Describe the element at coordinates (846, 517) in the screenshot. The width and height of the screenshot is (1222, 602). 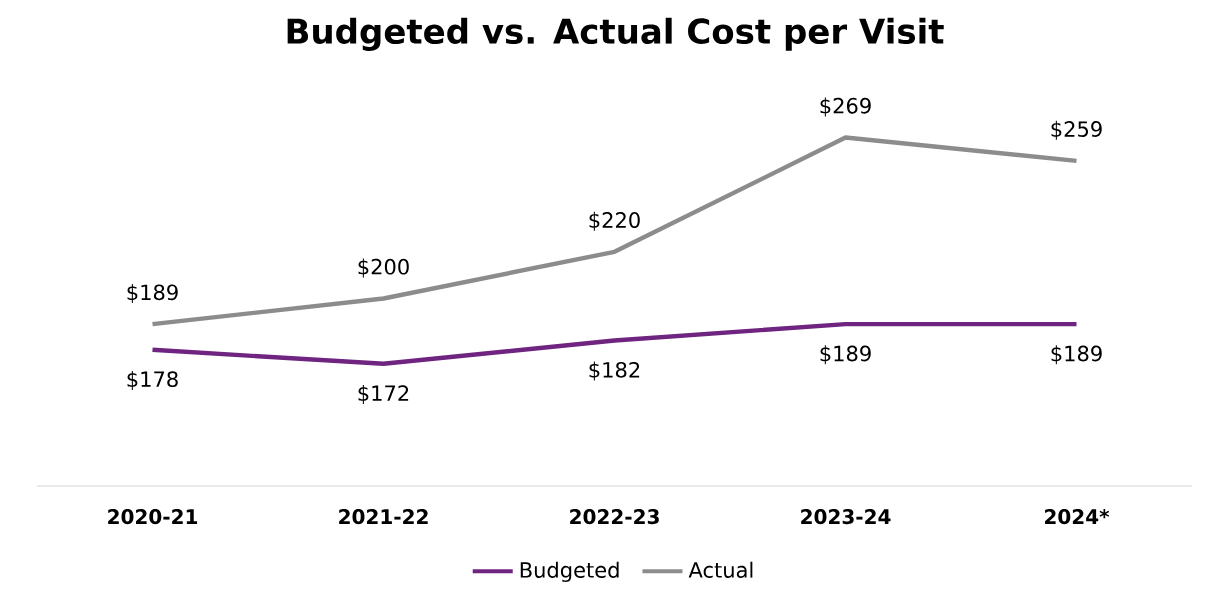
I see `x-tick-label: 2023-24` at that location.